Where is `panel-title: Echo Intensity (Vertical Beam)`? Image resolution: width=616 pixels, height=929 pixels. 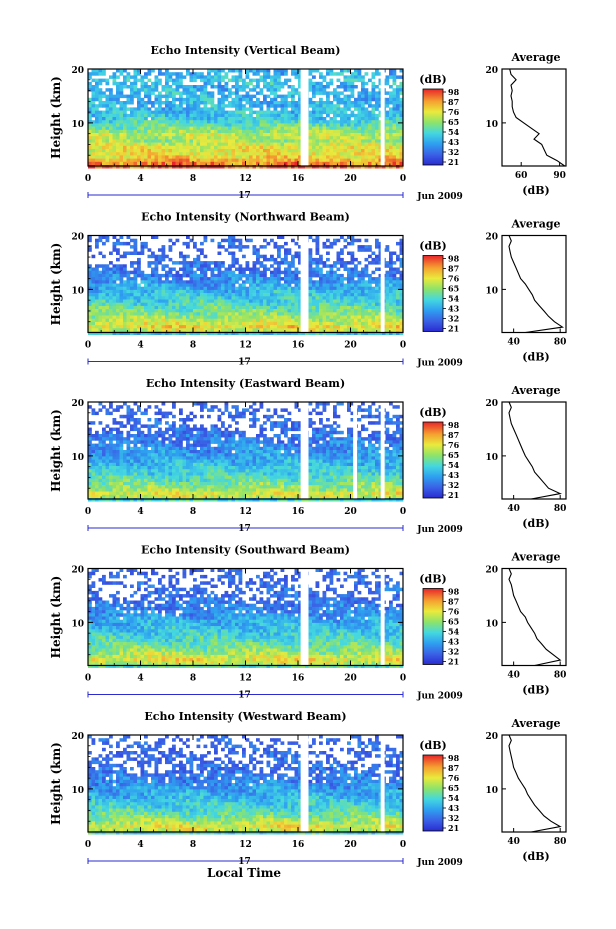
panel-title: Echo Intensity (Vertical Beam) is located at coordinates (245, 50).